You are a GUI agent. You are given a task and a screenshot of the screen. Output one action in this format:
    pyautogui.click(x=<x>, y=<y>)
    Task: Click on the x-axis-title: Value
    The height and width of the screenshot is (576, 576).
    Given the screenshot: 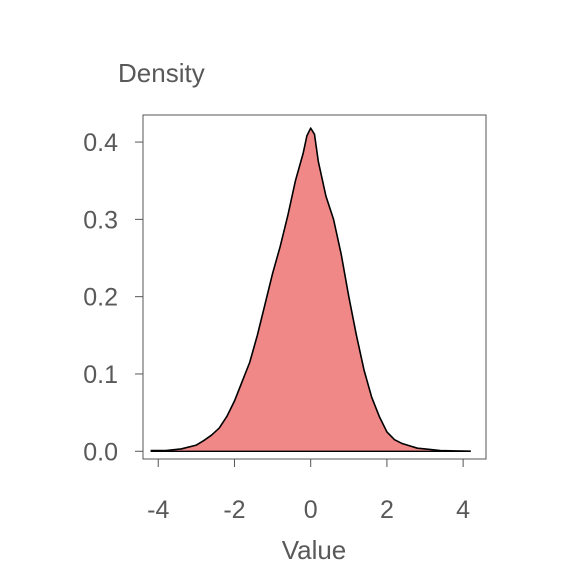 What is the action you would take?
    pyautogui.click(x=314, y=550)
    